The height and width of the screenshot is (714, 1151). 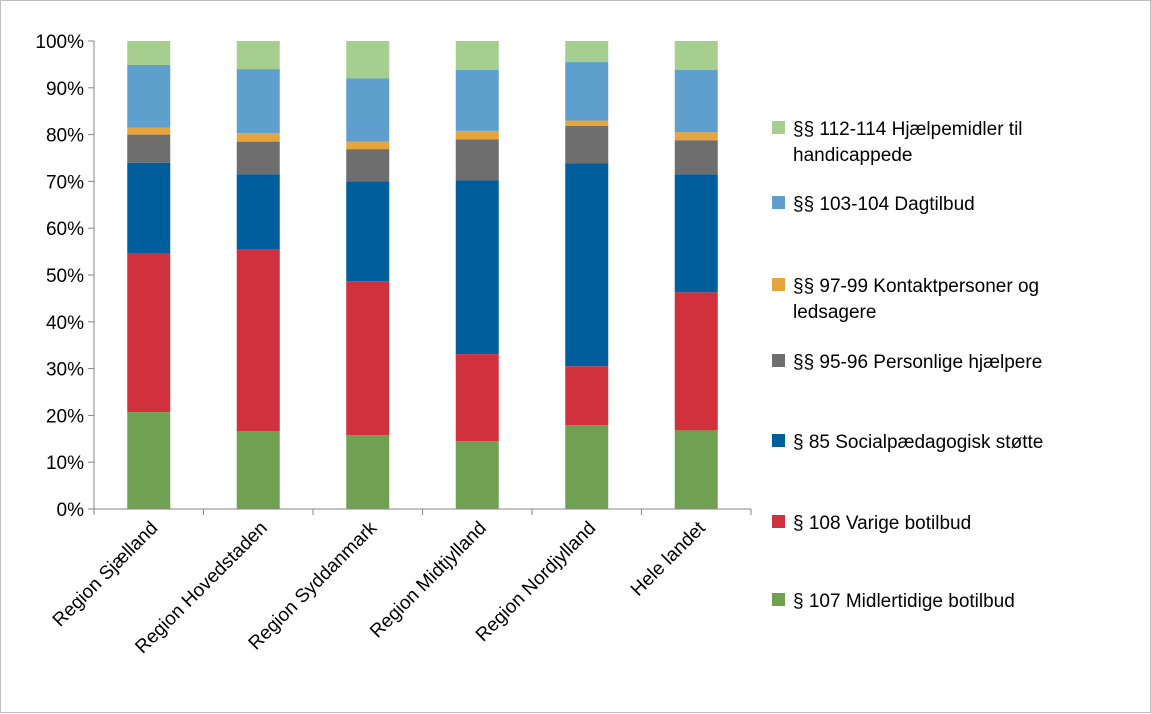 I want to click on y-tick-label: 50%, so click(x=65, y=276).